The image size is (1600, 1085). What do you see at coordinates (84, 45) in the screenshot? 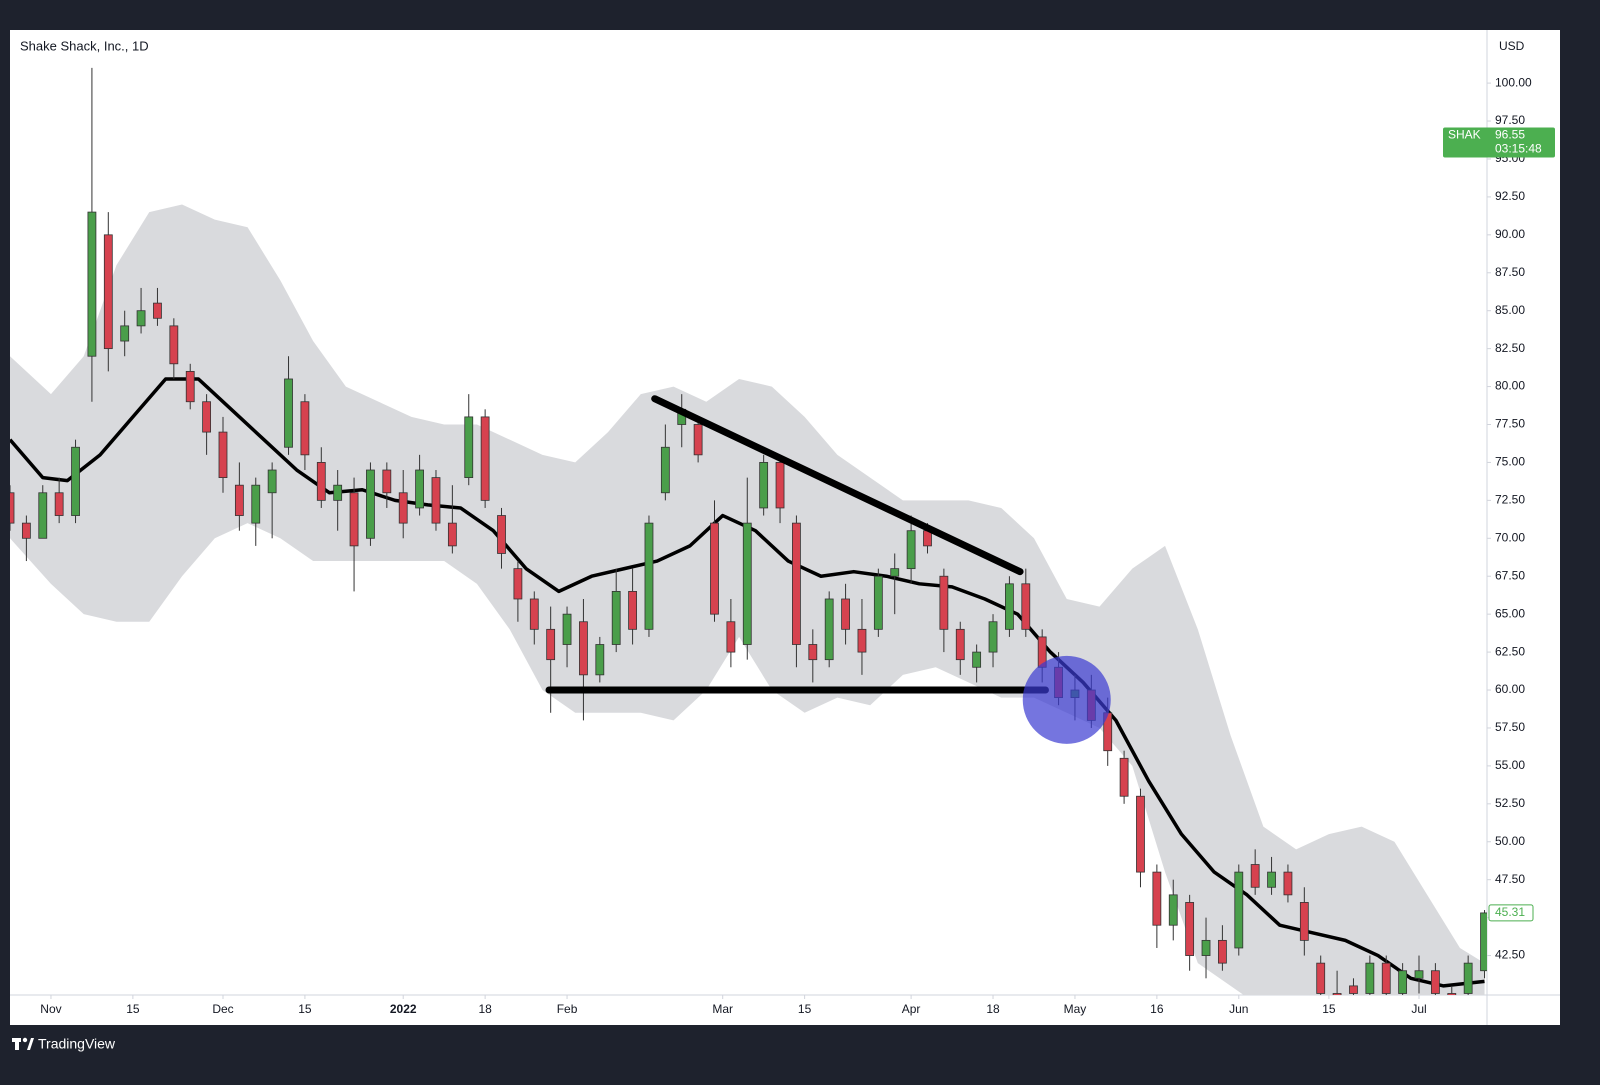
I see `chart-title: Shake Shack, Inc., 1D` at bounding box center [84, 45].